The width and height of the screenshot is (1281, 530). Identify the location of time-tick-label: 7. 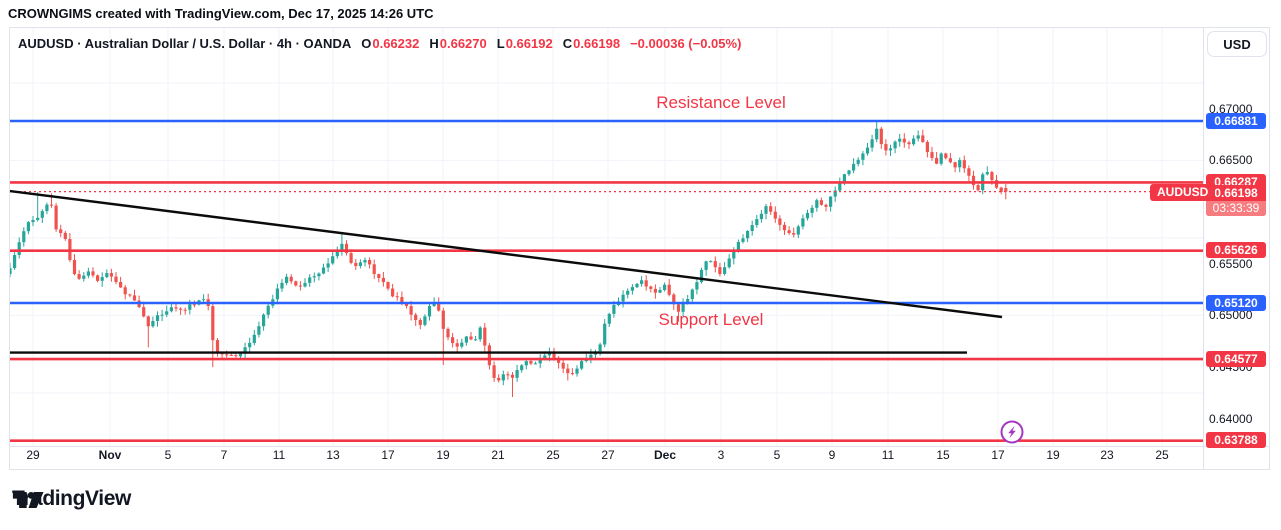
(224, 455).